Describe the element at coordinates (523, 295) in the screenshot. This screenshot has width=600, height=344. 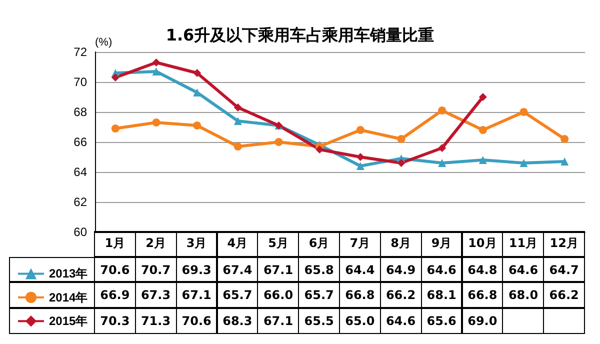
I see `data-label: 68.0` at that location.